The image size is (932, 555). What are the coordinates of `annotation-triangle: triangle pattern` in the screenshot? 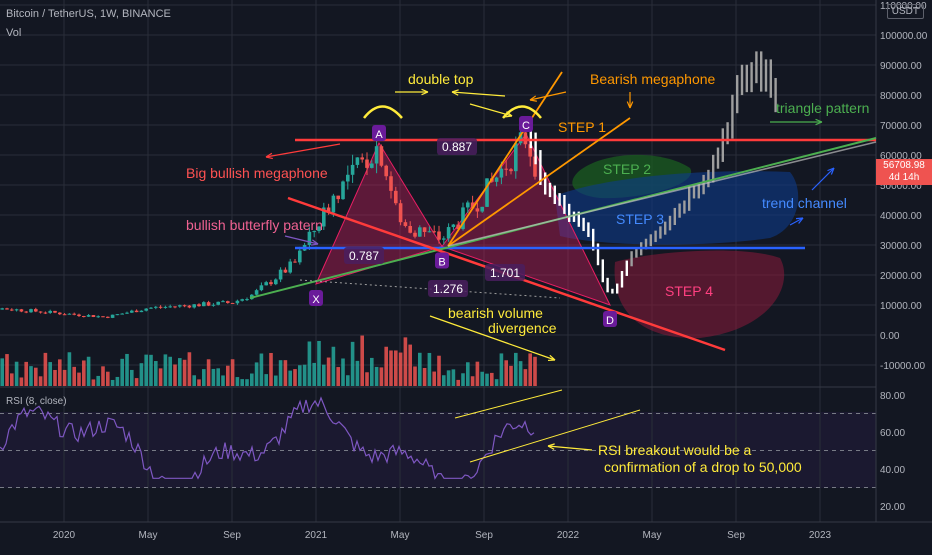 It's located at (822, 108).